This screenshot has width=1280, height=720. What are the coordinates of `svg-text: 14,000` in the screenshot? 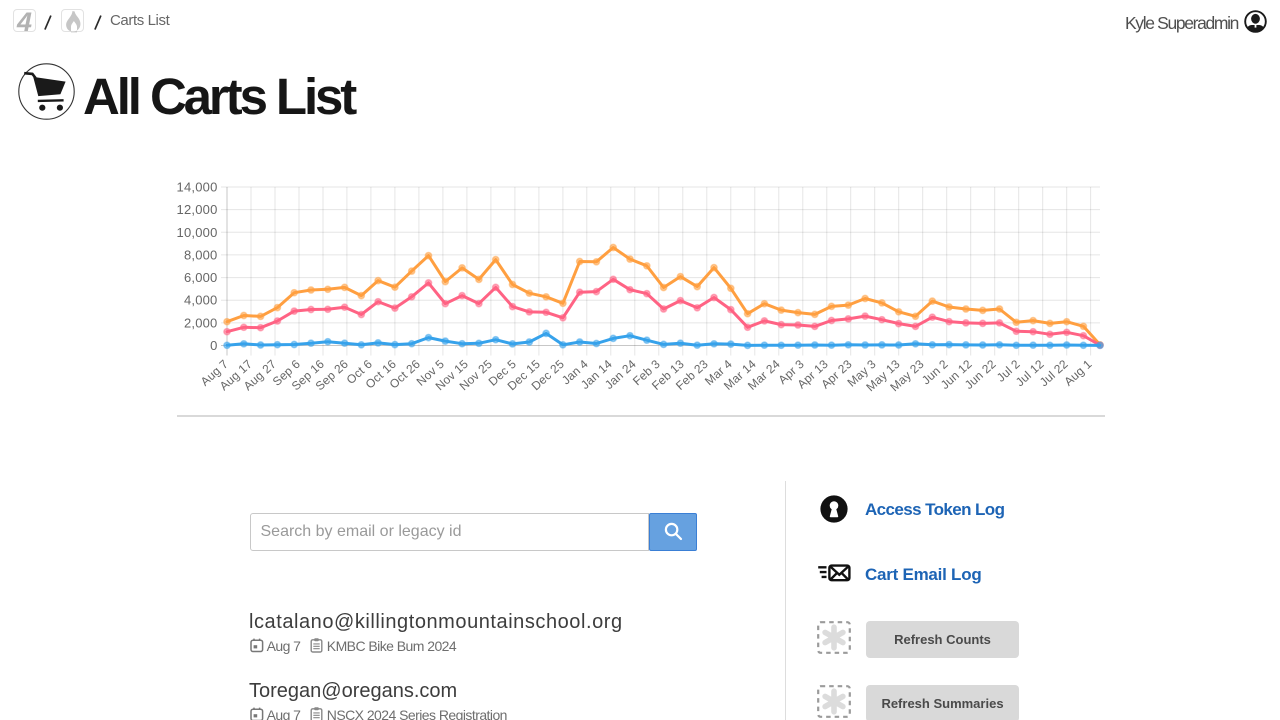 It's located at (197, 187).